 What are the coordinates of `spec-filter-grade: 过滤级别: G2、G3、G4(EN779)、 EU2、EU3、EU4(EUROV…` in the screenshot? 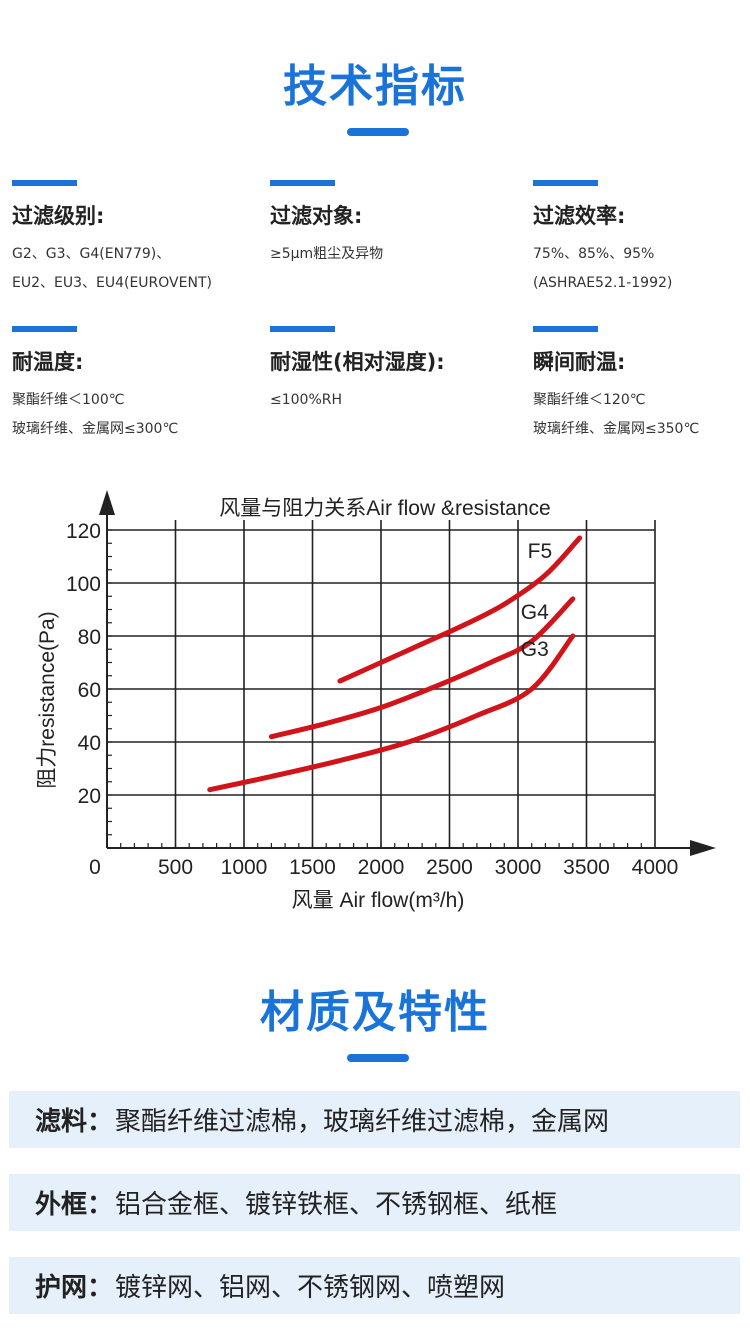 It's located at (127, 239).